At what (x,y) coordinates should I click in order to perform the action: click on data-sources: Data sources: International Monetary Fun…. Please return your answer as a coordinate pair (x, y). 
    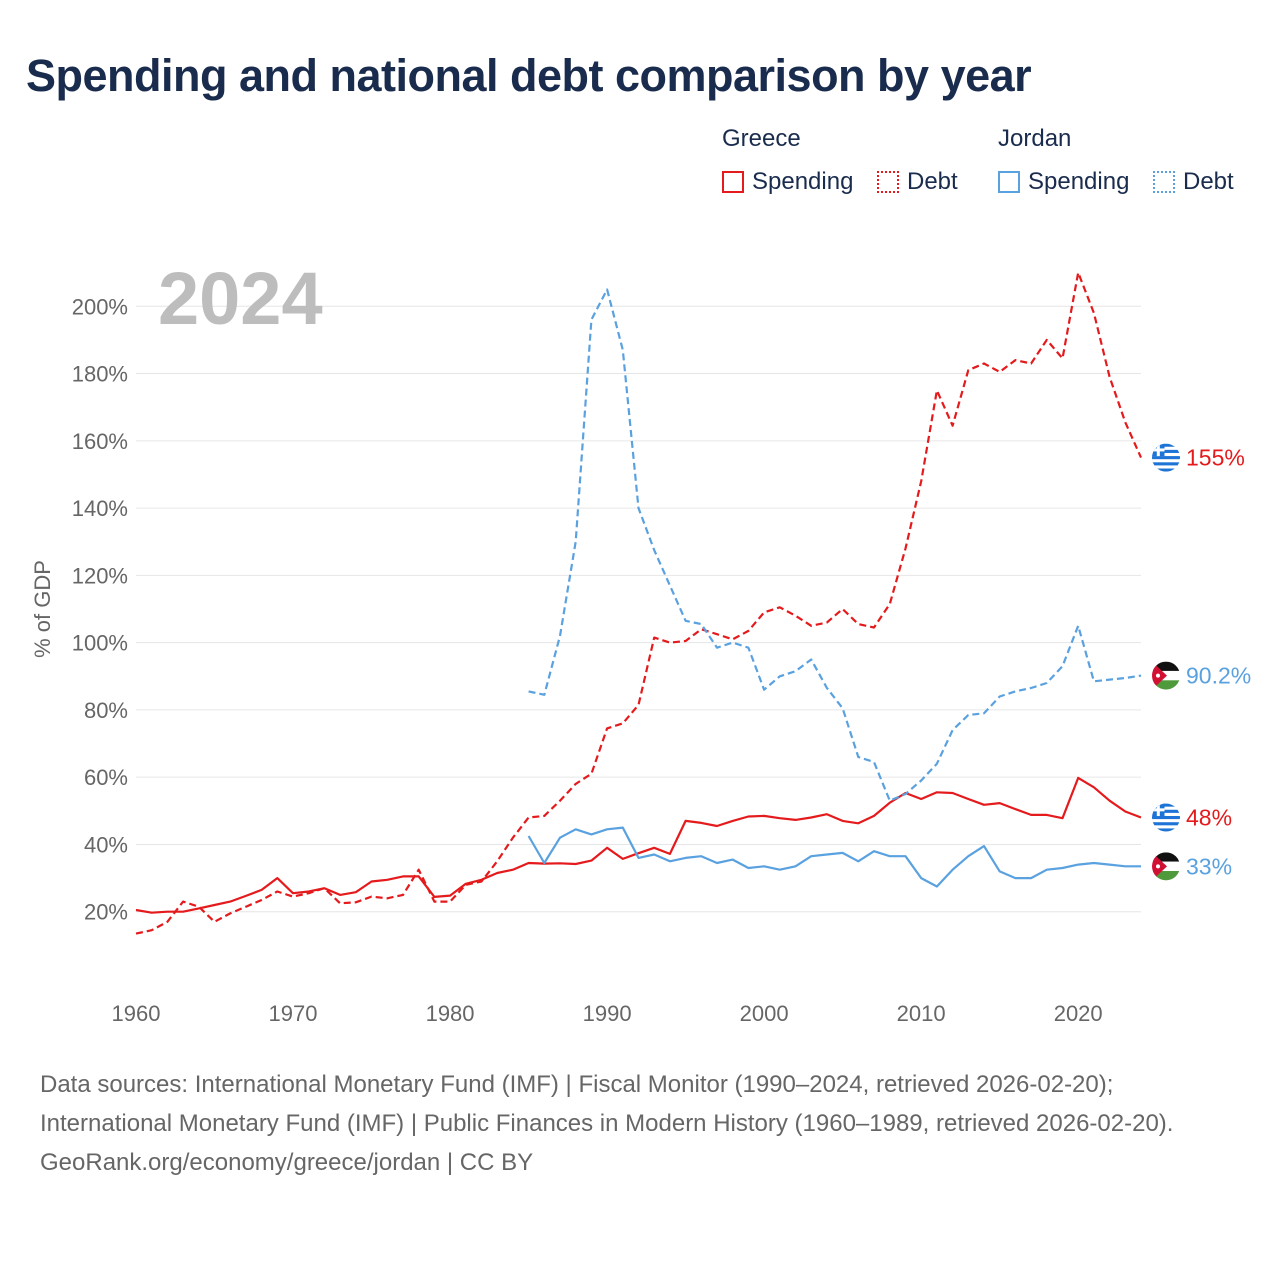
    Looking at the image, I should click on (607, 1104).